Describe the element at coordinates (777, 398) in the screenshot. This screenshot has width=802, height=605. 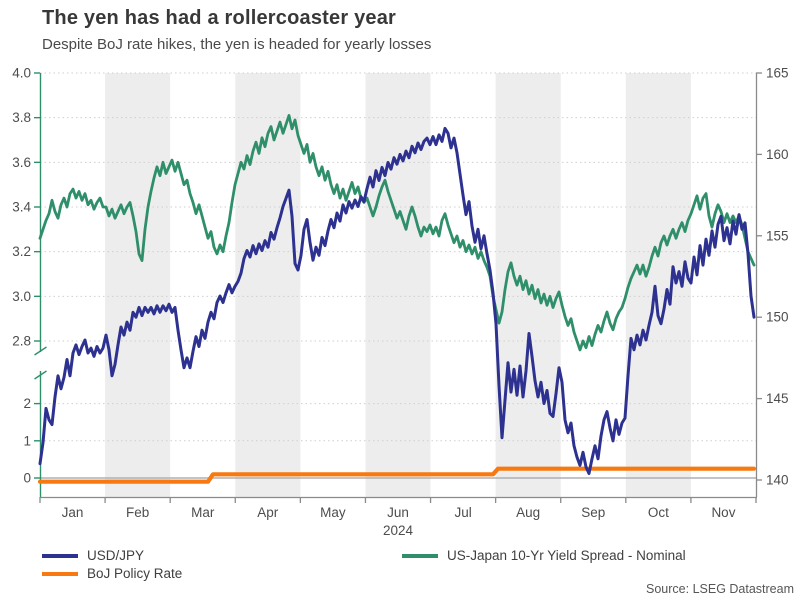
I see `tick-label: 145` at that location.